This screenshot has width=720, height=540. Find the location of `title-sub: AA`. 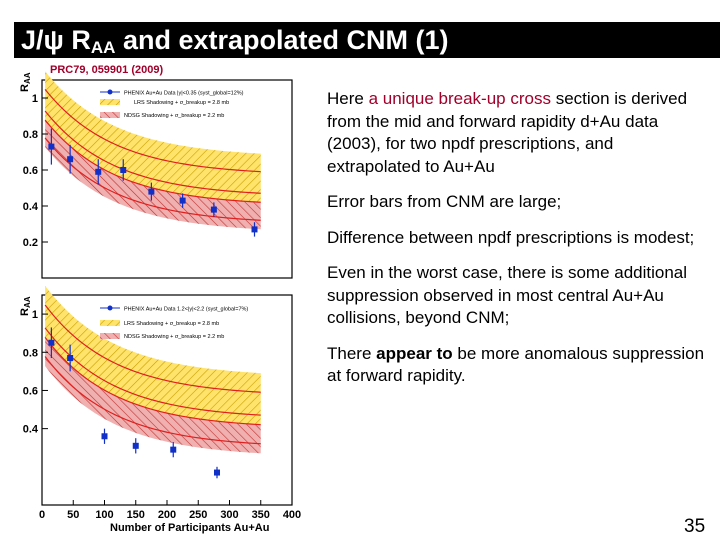

title-sub: AA is located at coordinates (103, 47).